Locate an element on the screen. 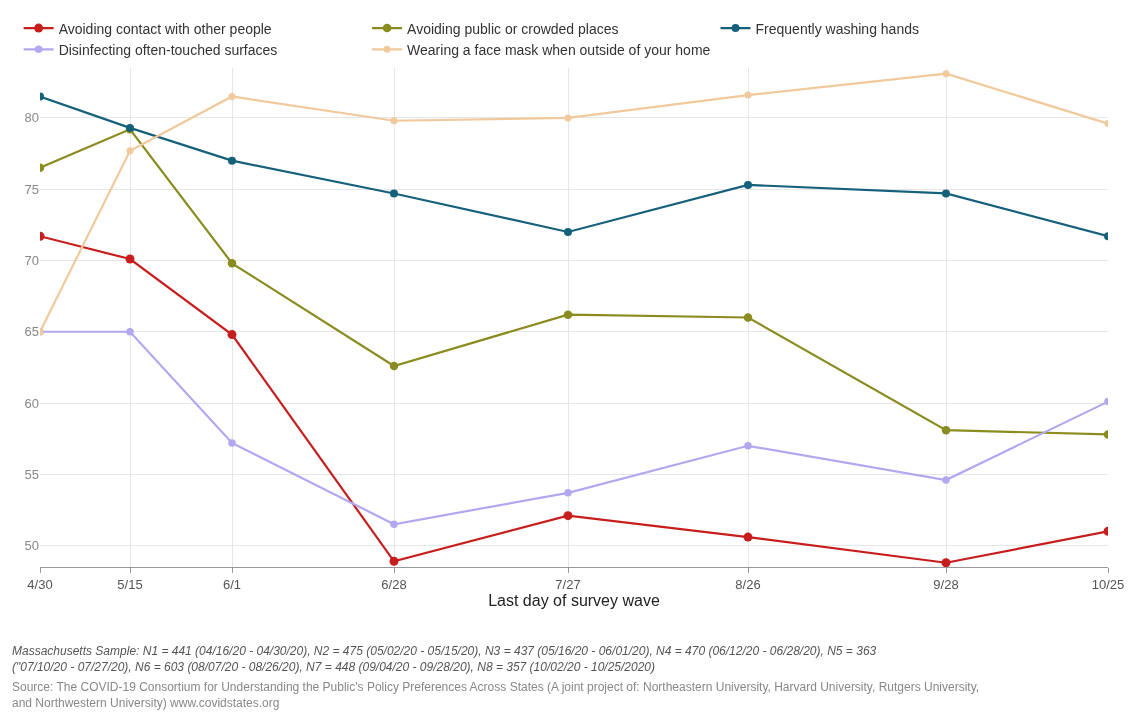 The width and height of the screenshot is (1136, 715). source-note: Source: The COVID-19 Consortium for Understanding the Public's Policy Preferences Across States (A joint project of: Northeastern University, Harvard University, Rutgers University, and Northwestern University) www.covidstates.org is located at coordinates (496, 695).